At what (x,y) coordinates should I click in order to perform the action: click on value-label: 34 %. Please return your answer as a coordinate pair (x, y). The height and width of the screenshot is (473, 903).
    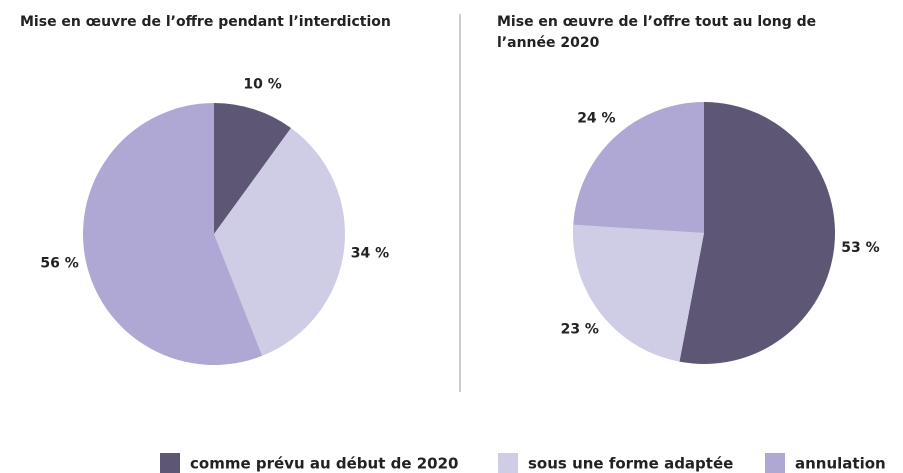
    Looking at the image, I should click on (370, 254).